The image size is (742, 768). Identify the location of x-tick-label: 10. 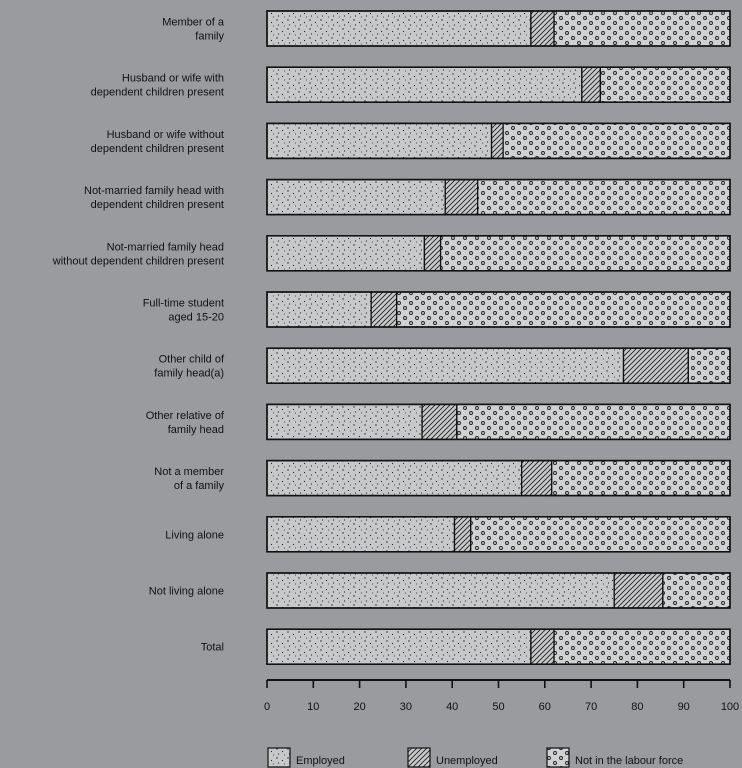
(313, 707).